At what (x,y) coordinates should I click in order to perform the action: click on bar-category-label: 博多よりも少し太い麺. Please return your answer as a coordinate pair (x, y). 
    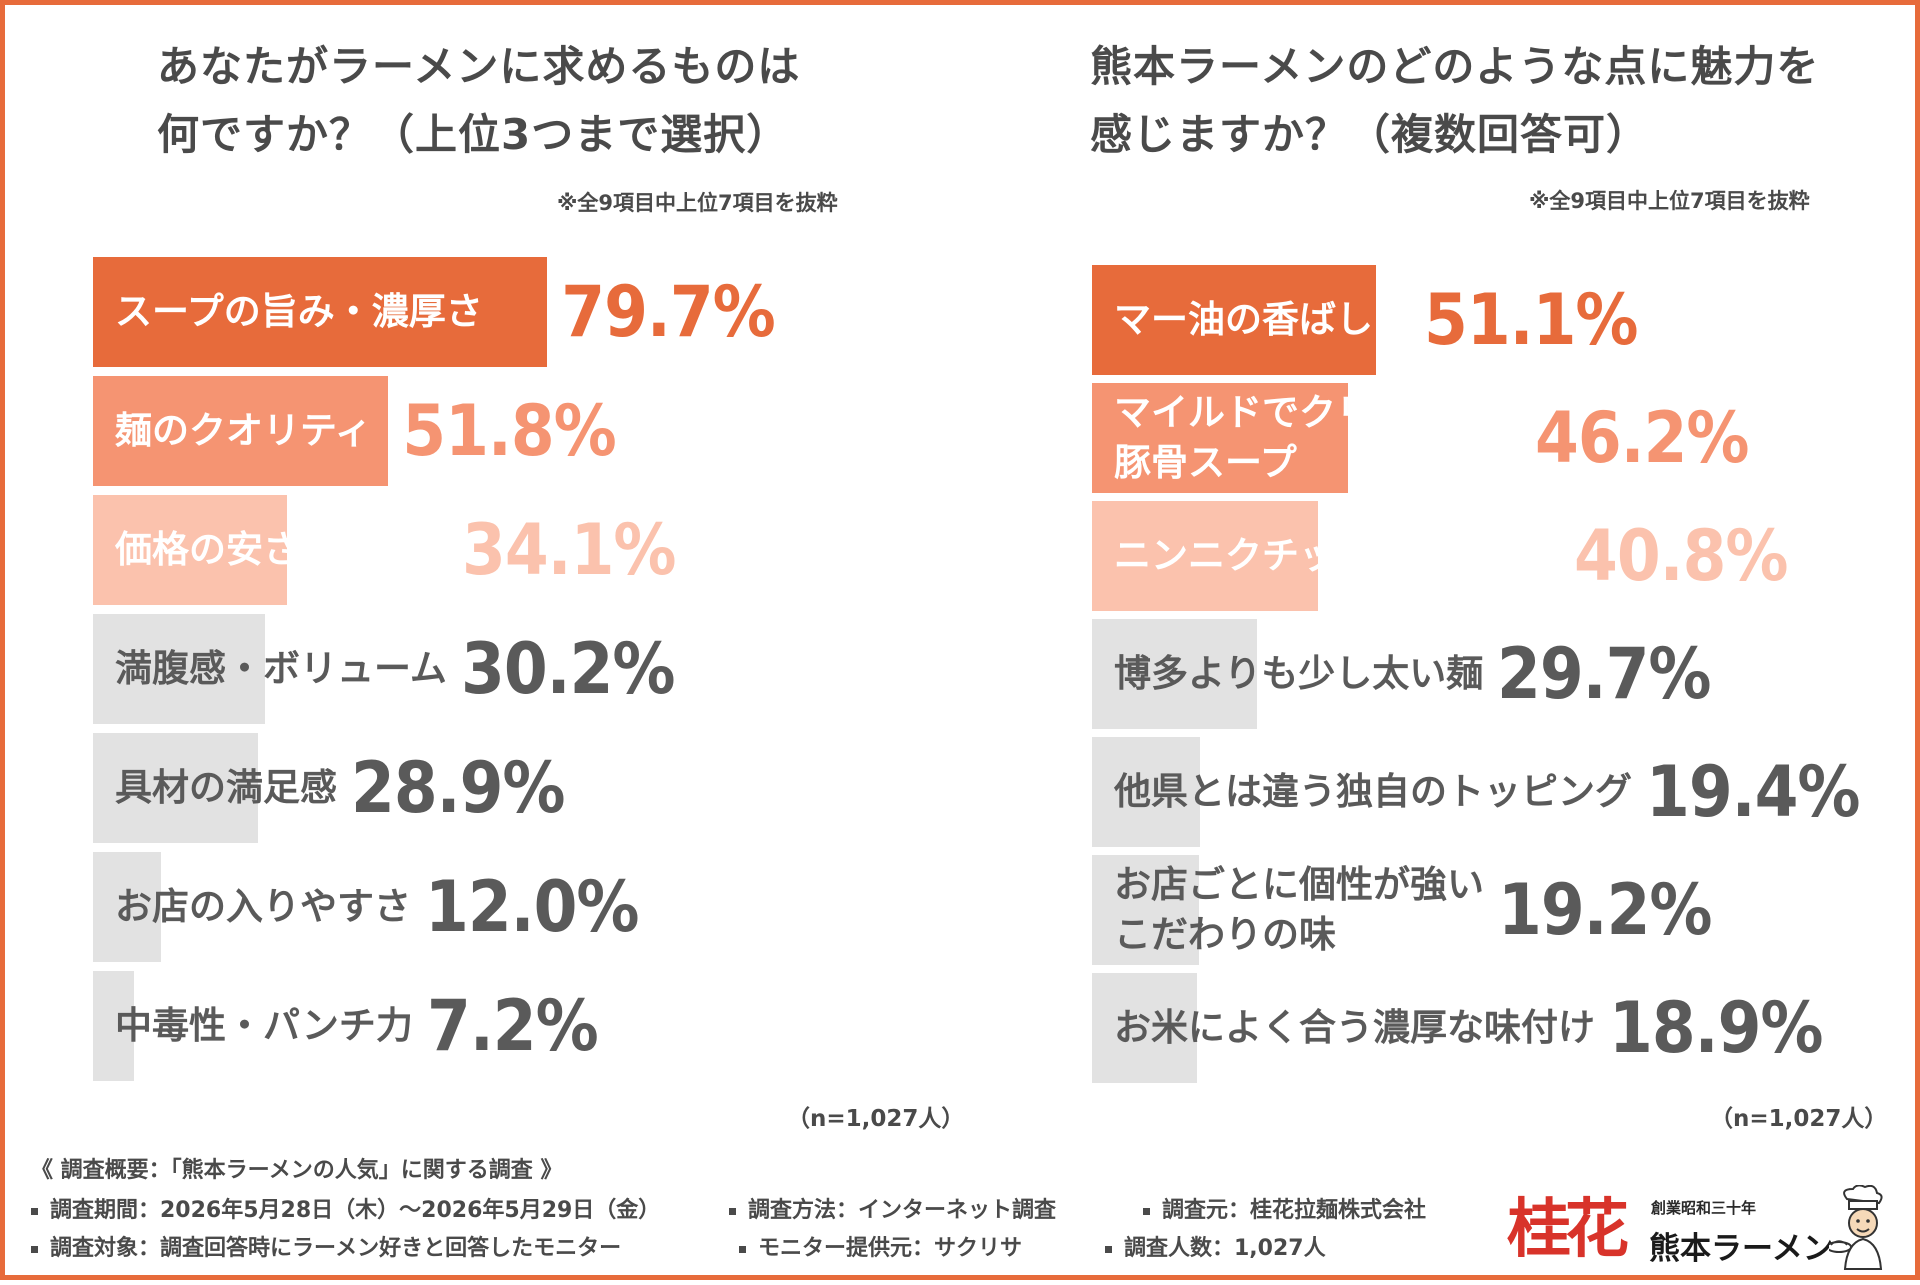
    Looking at the image, I should click on (1299, 673).